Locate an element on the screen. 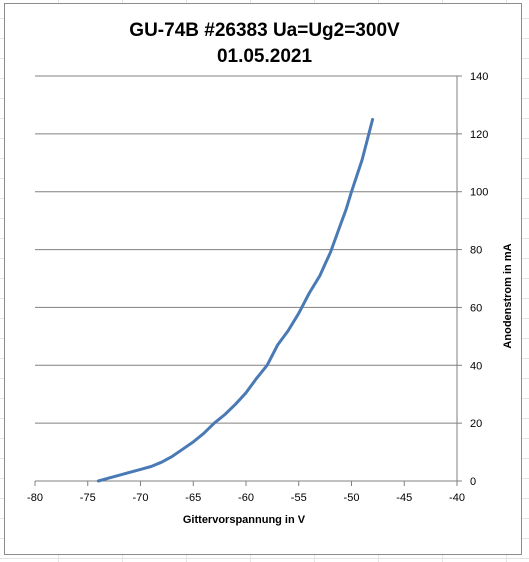 The image size is (529, 562). x-tick-label: -65 is located at coordinates (193, 498).